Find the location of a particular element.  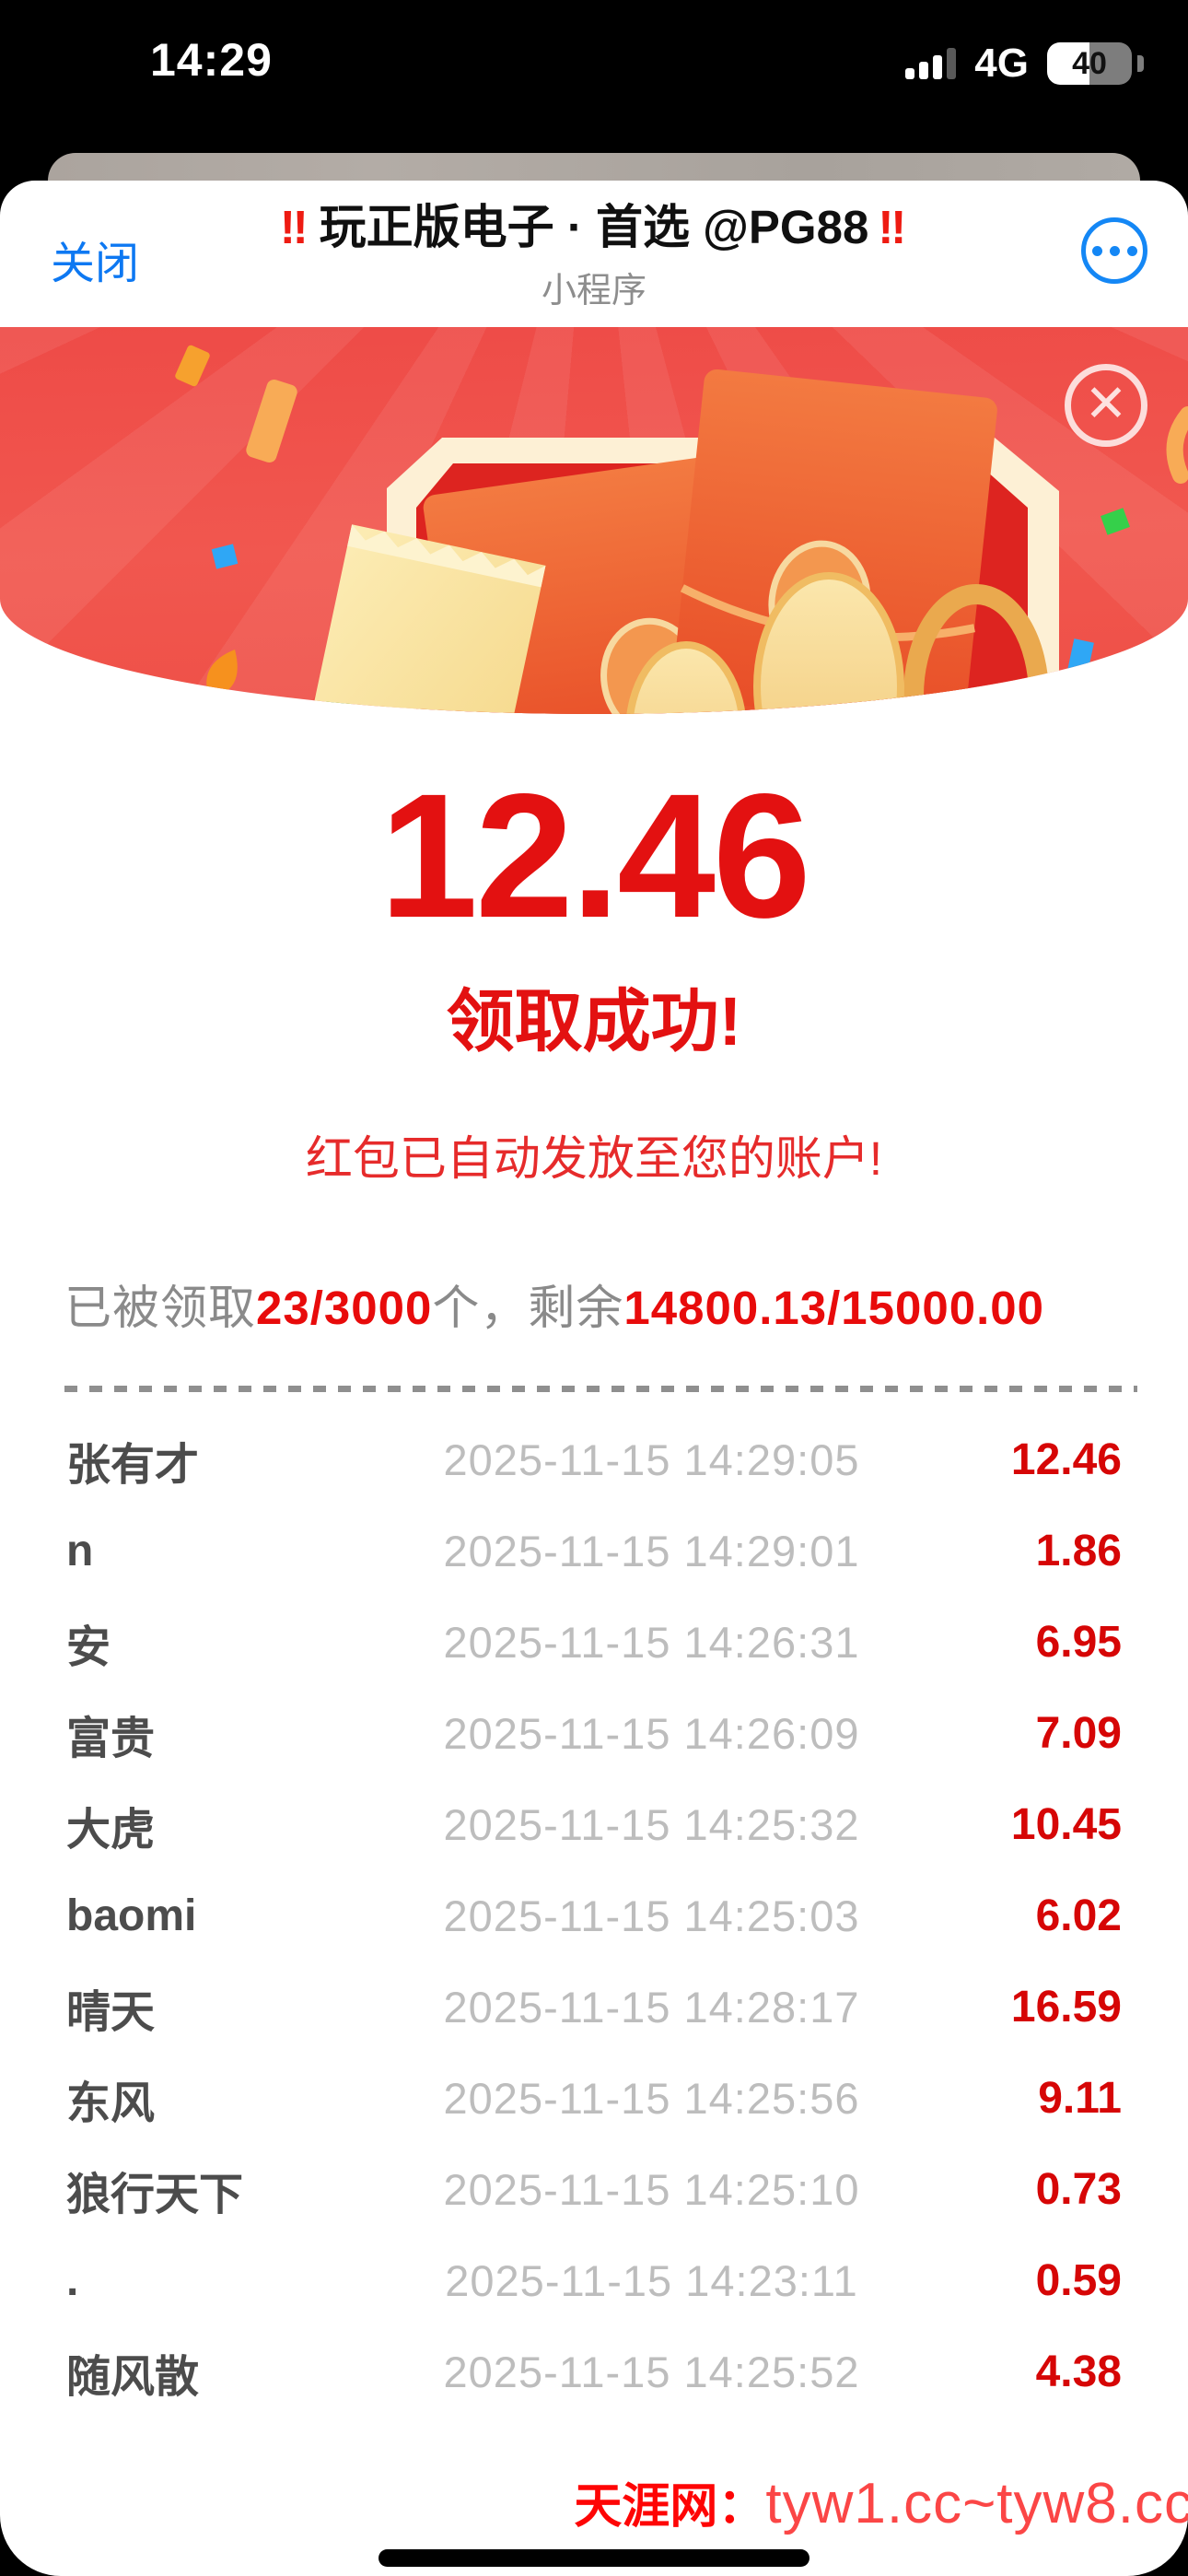

battery-icon: 40 is located at coordinates (1089, 63).